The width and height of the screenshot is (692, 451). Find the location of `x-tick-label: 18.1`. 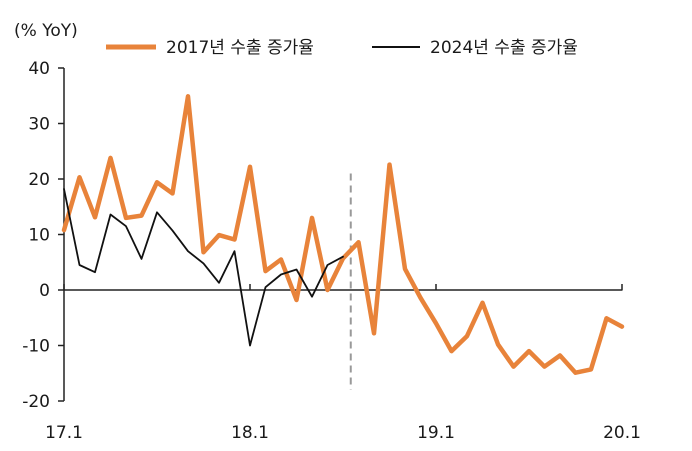

x-tick-label: 18.1 is located at coordinates (250, 433).